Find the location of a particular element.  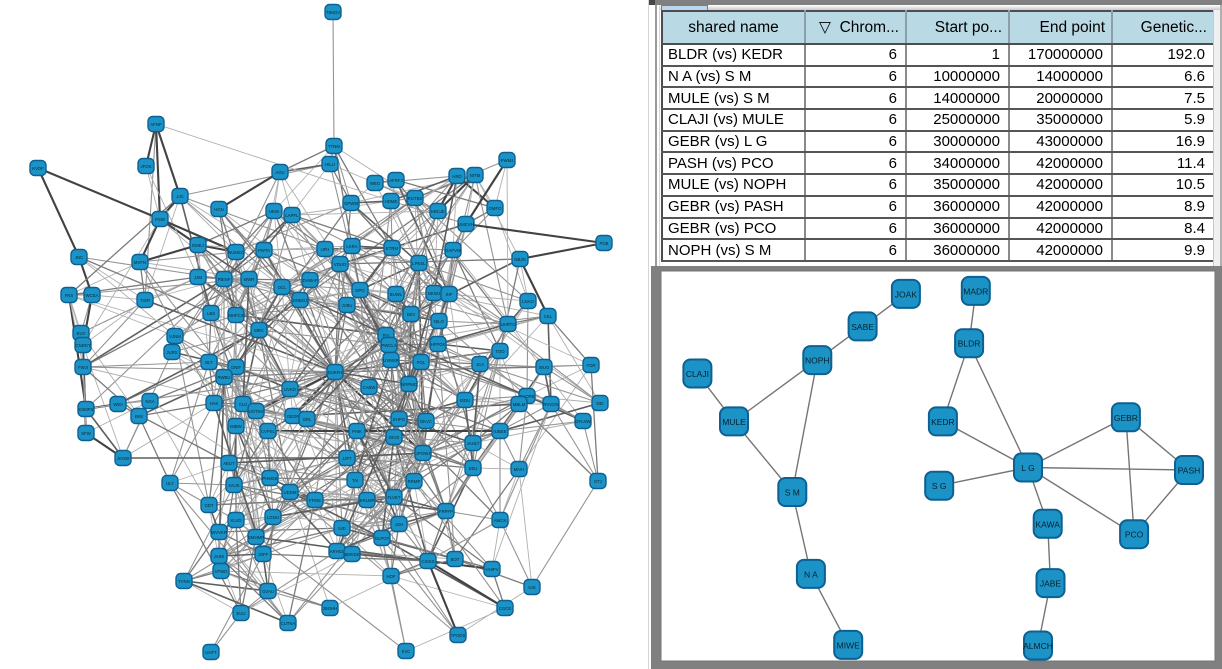

svg-text: RRMP is located at coordinates (414, 481).